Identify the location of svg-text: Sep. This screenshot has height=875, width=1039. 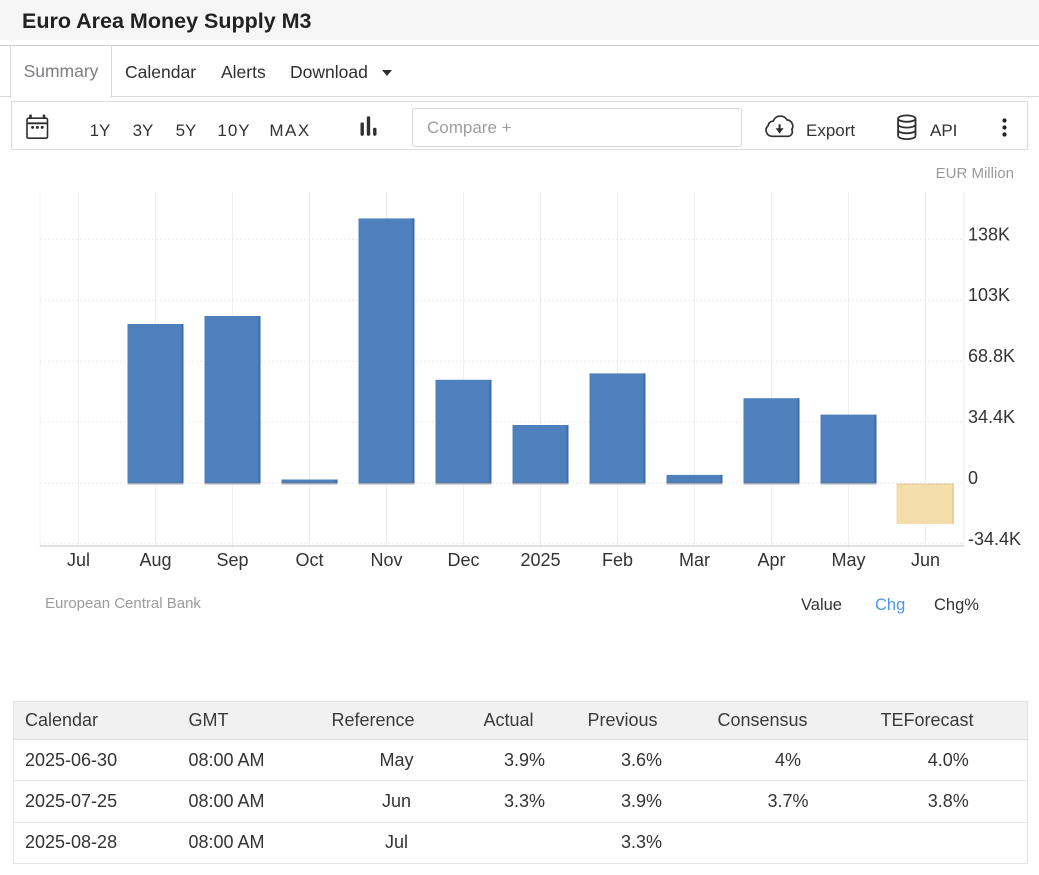
(232, 560).